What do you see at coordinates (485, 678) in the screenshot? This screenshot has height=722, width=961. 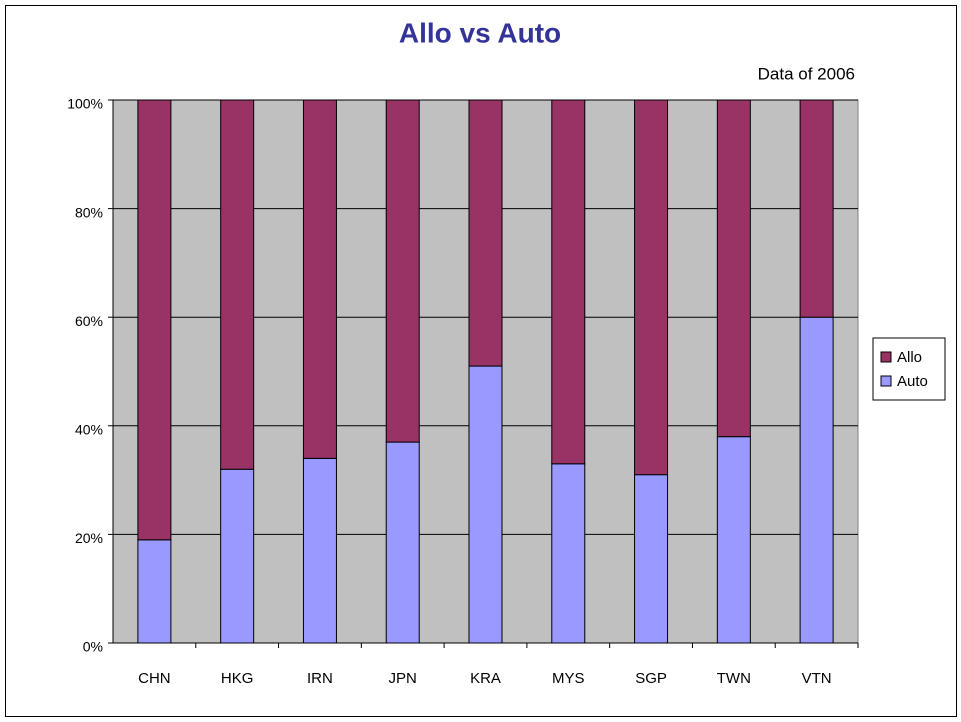 I see `x-tick-label: KRA` at bounding box center [485, 678].